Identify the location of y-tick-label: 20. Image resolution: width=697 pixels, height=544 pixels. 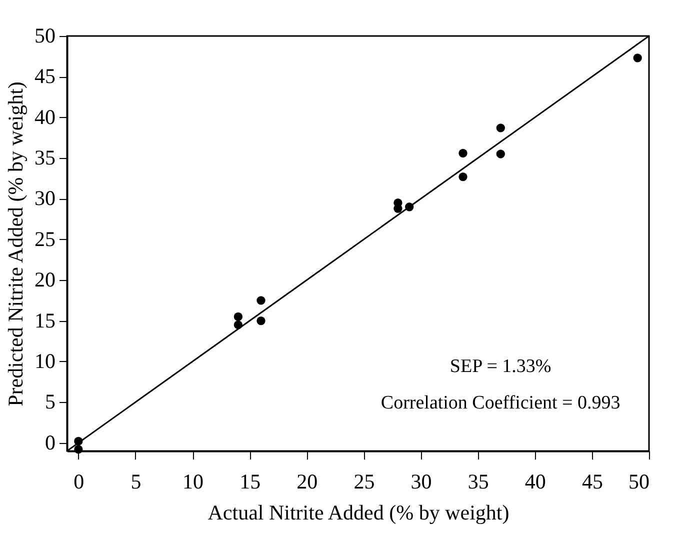
(45, 280).